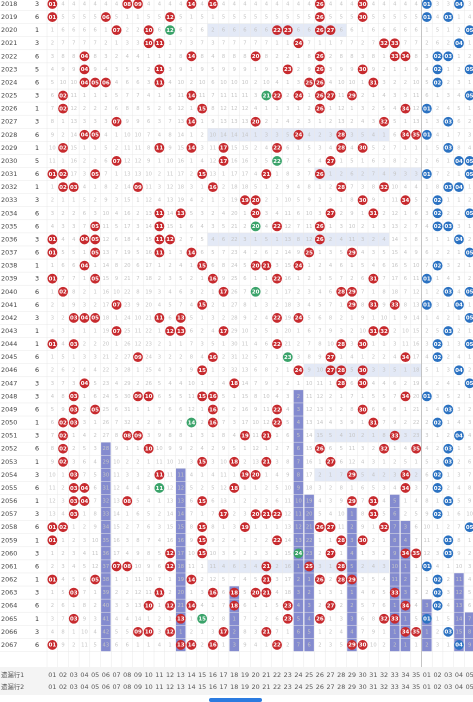 Image resolution: width=473 pixels, height=702 pixels. Describe the element at coordinates (127, 345) in the screenshot. I see `miss-value: 26` at that location.